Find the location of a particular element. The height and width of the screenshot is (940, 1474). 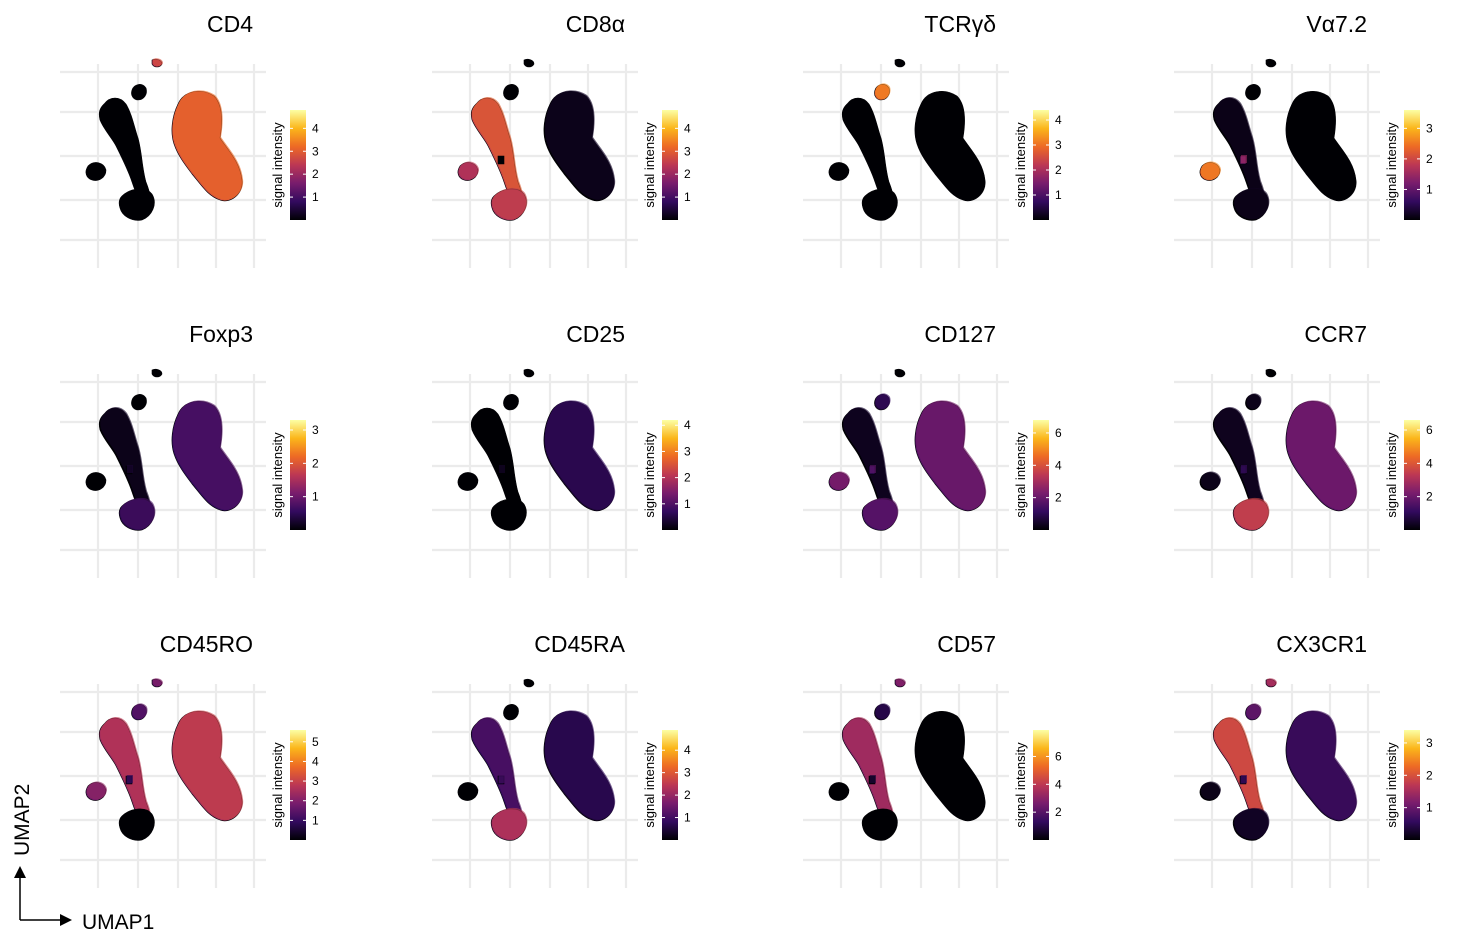

y-axis-label: UMAP2 is located at coordinates (22, 820).